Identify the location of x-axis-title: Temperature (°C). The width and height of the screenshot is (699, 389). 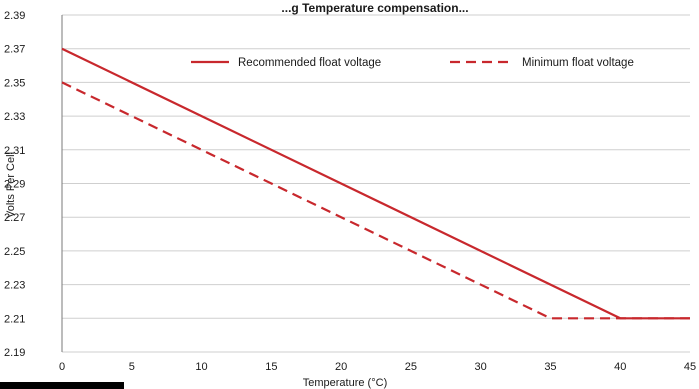
(345, 383).